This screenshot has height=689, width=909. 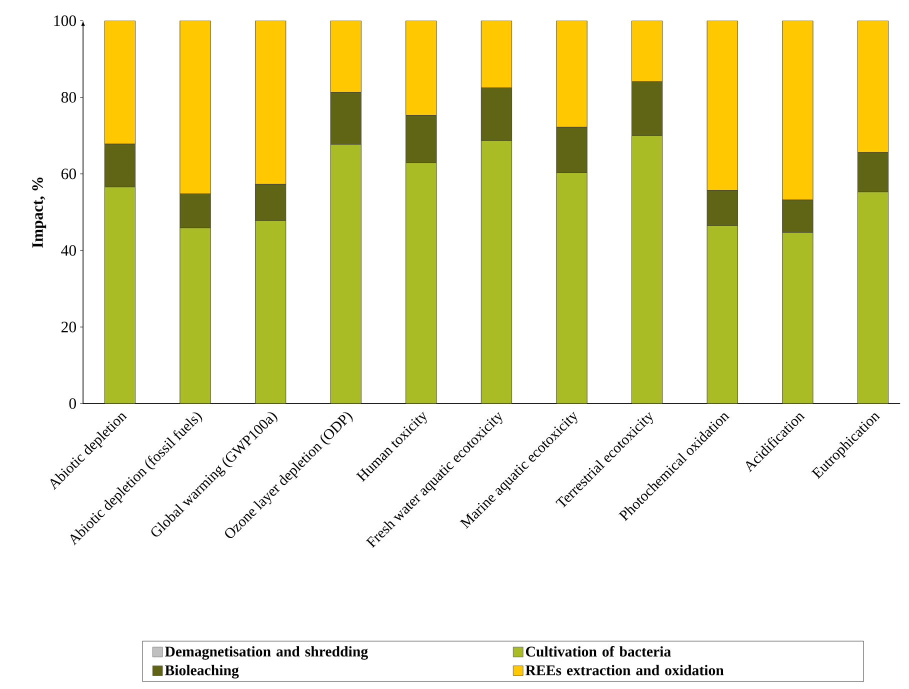 What do you see at coordinates (266, 653) in the screenshot?
I see `legend-label: Demagnetisation and shredding` at bounding box center [266, 653].